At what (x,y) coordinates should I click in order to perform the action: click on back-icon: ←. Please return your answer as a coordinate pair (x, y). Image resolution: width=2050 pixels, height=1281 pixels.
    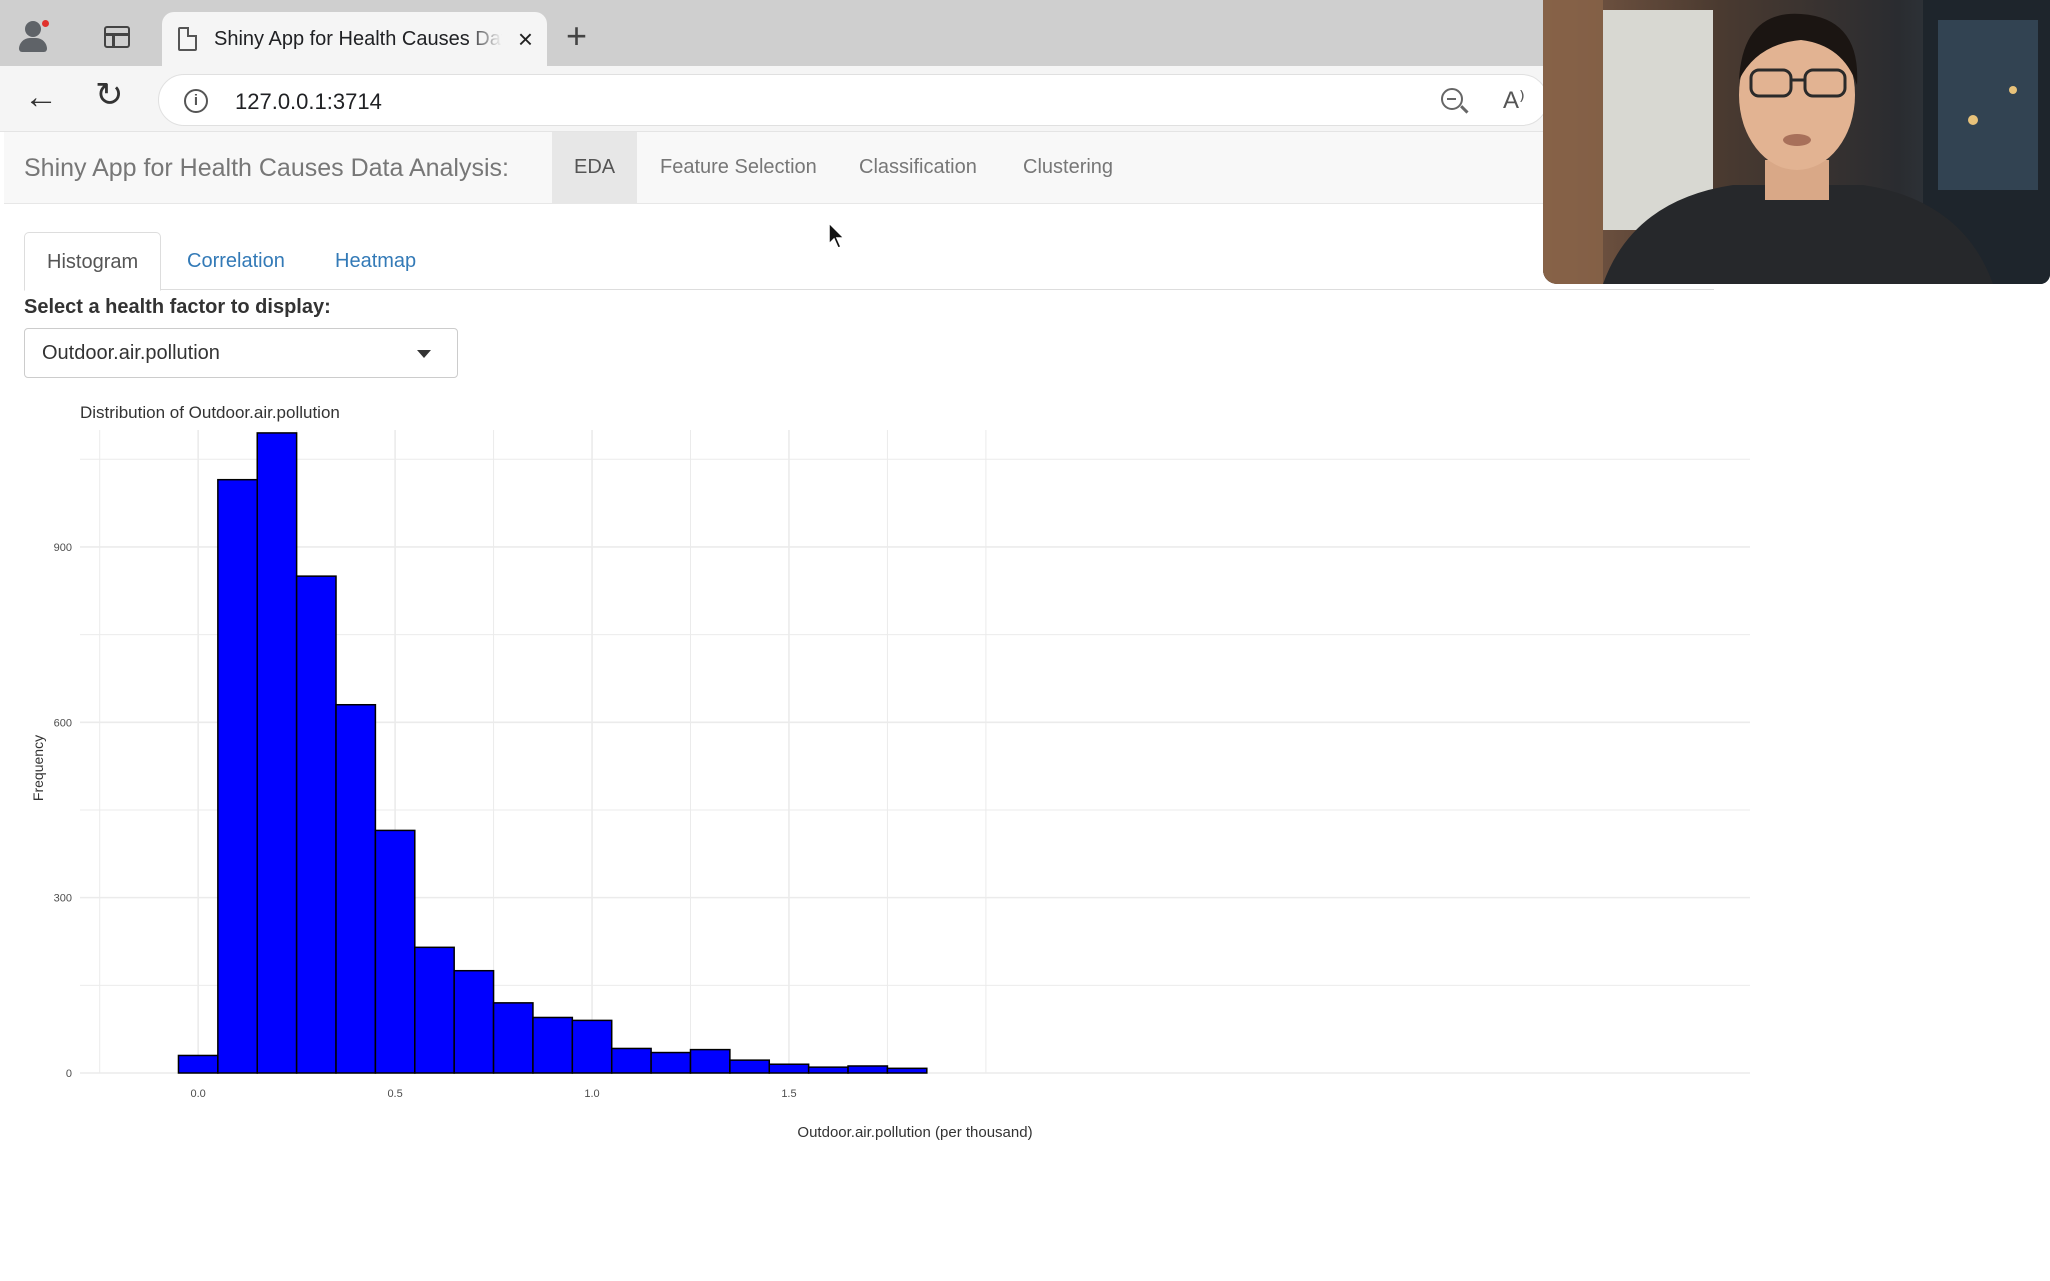
    Looking at the image, I should click on (41, 97).